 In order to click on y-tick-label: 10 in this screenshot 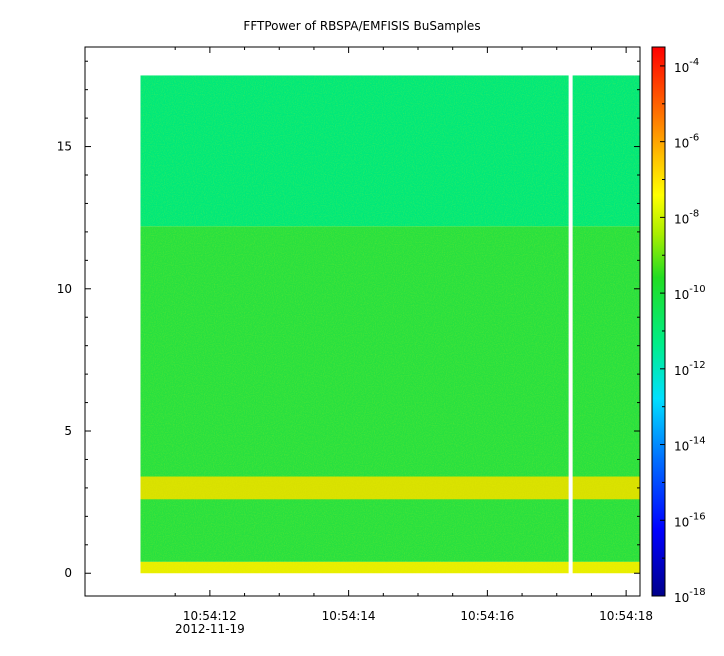, I will do `click(64, 289)`.